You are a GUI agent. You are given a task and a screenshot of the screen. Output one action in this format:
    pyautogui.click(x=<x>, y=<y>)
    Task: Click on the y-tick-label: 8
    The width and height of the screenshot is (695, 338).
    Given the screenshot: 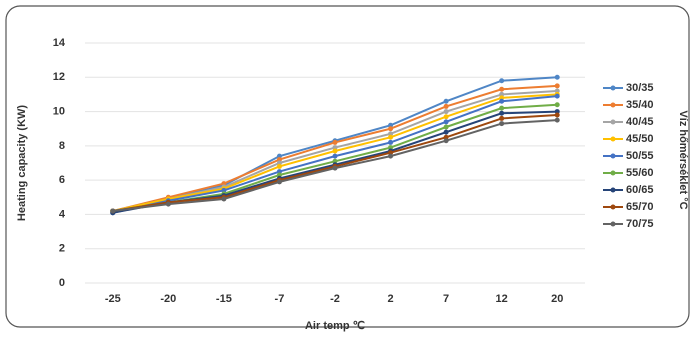 What is the action you would take?
    pyautogui.click(x=62, y=146)
    